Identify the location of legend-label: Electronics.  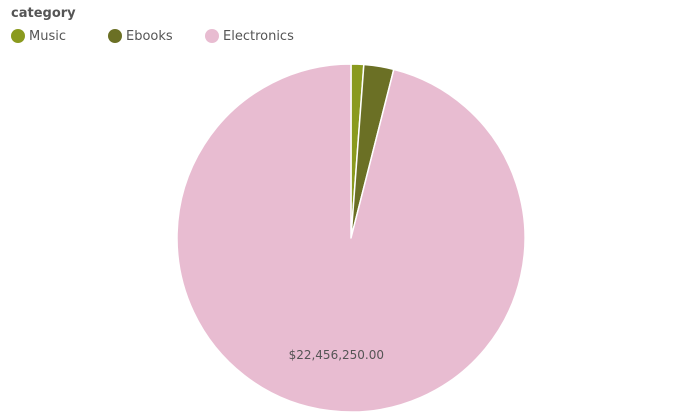
(258, 36).